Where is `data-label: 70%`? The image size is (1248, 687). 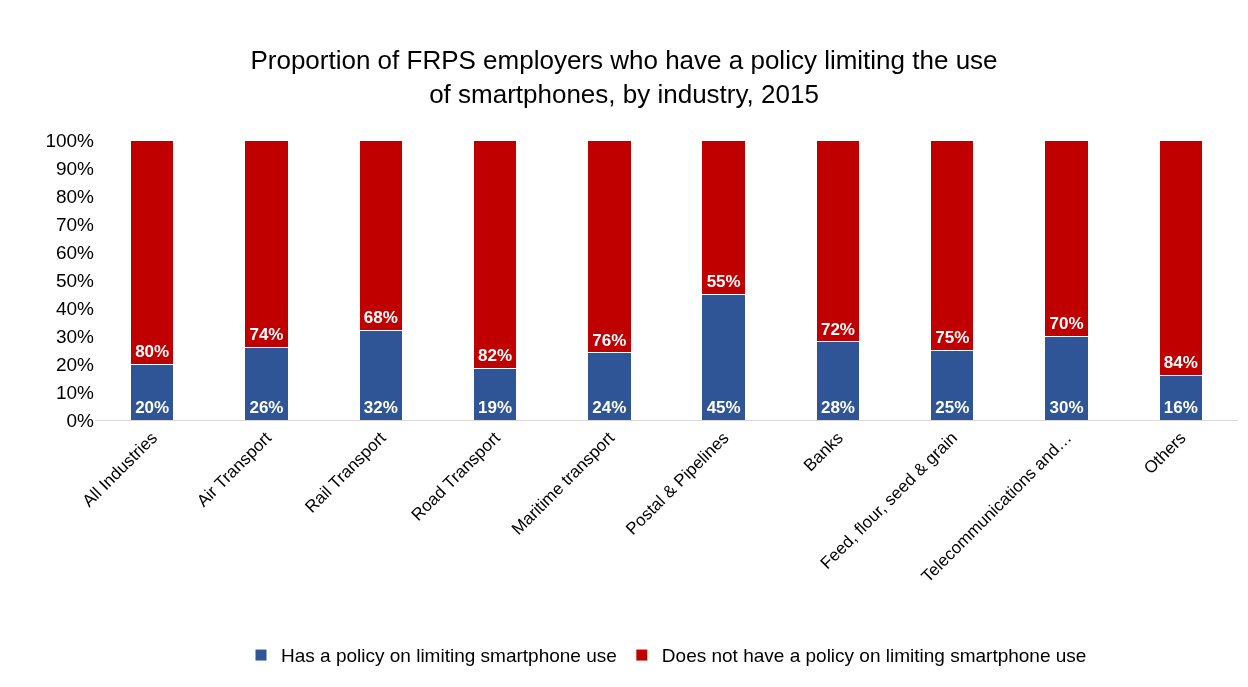
data-label: 70% is located at coordinates (1066, 323).